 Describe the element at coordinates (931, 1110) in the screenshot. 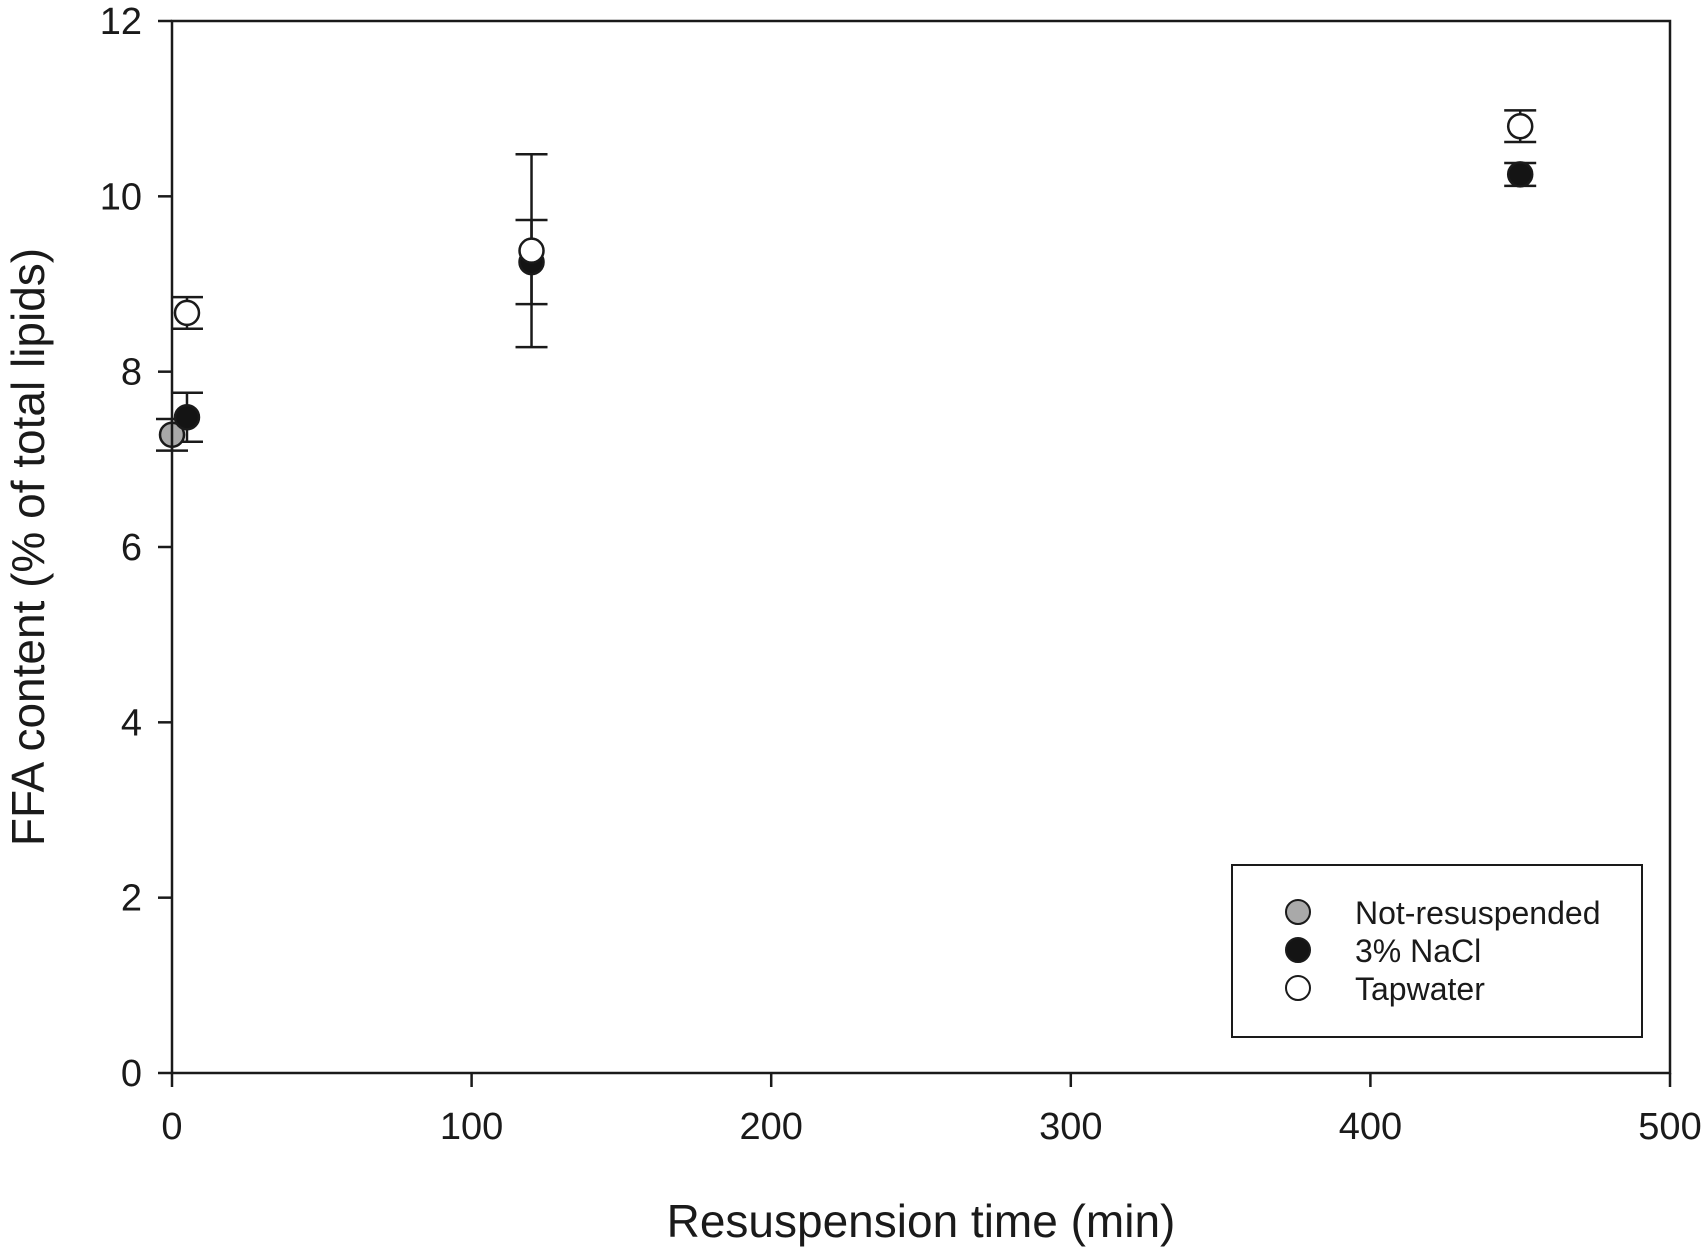

I see `x-axis: 0 100 200 300 400 500` at that location.